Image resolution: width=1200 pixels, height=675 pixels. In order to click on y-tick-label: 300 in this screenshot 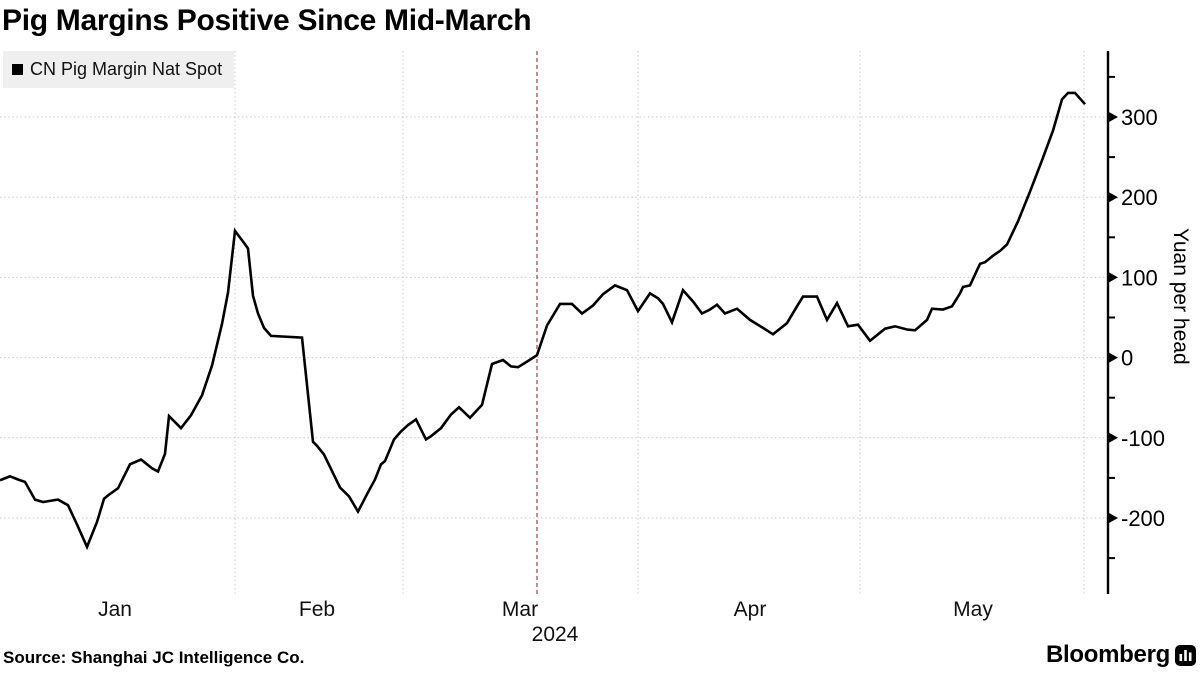, I will do `click(1139, 117)`.